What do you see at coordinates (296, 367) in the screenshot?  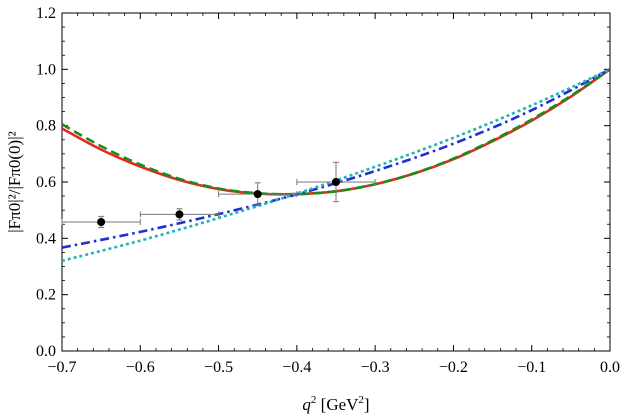 I see `x-tick-label: −0.4` at bounding box center [296, 367].